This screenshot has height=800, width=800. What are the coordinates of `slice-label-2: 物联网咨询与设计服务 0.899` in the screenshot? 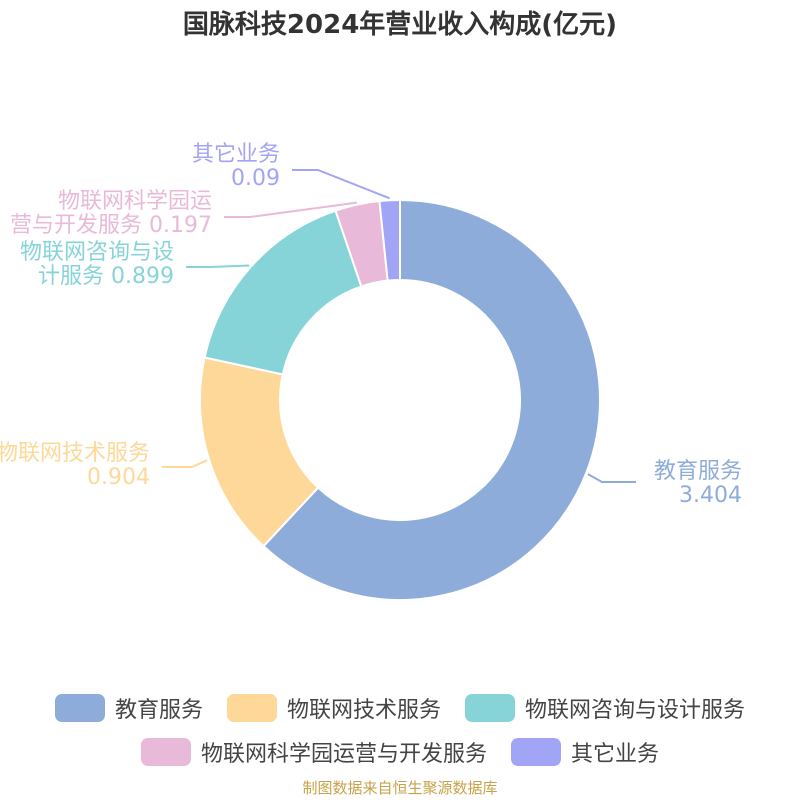 It's located at (97, 264).